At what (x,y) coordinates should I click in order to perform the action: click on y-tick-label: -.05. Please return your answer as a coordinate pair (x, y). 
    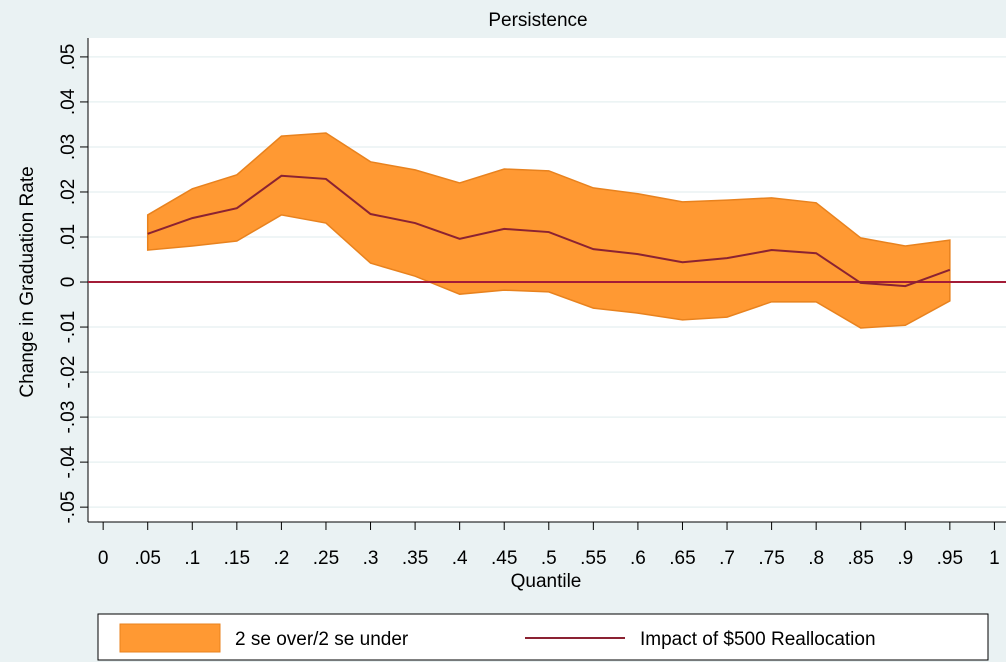
    Looking at the image, I should click on (68, 507).